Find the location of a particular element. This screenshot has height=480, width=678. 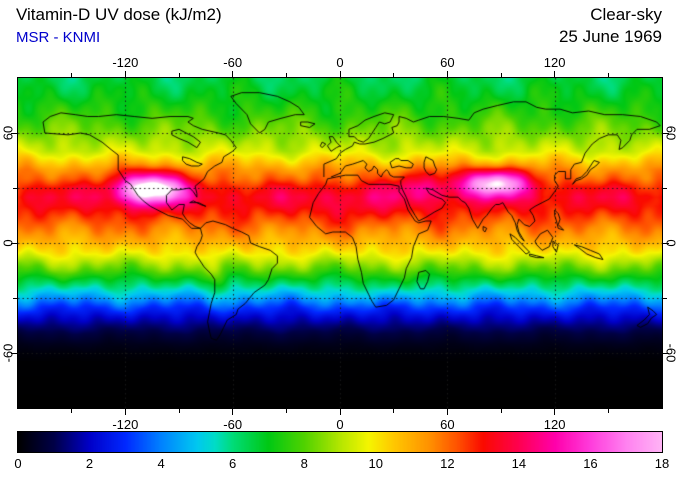

lon-tick-label-top: -60 is located at coordinates (233, 62).